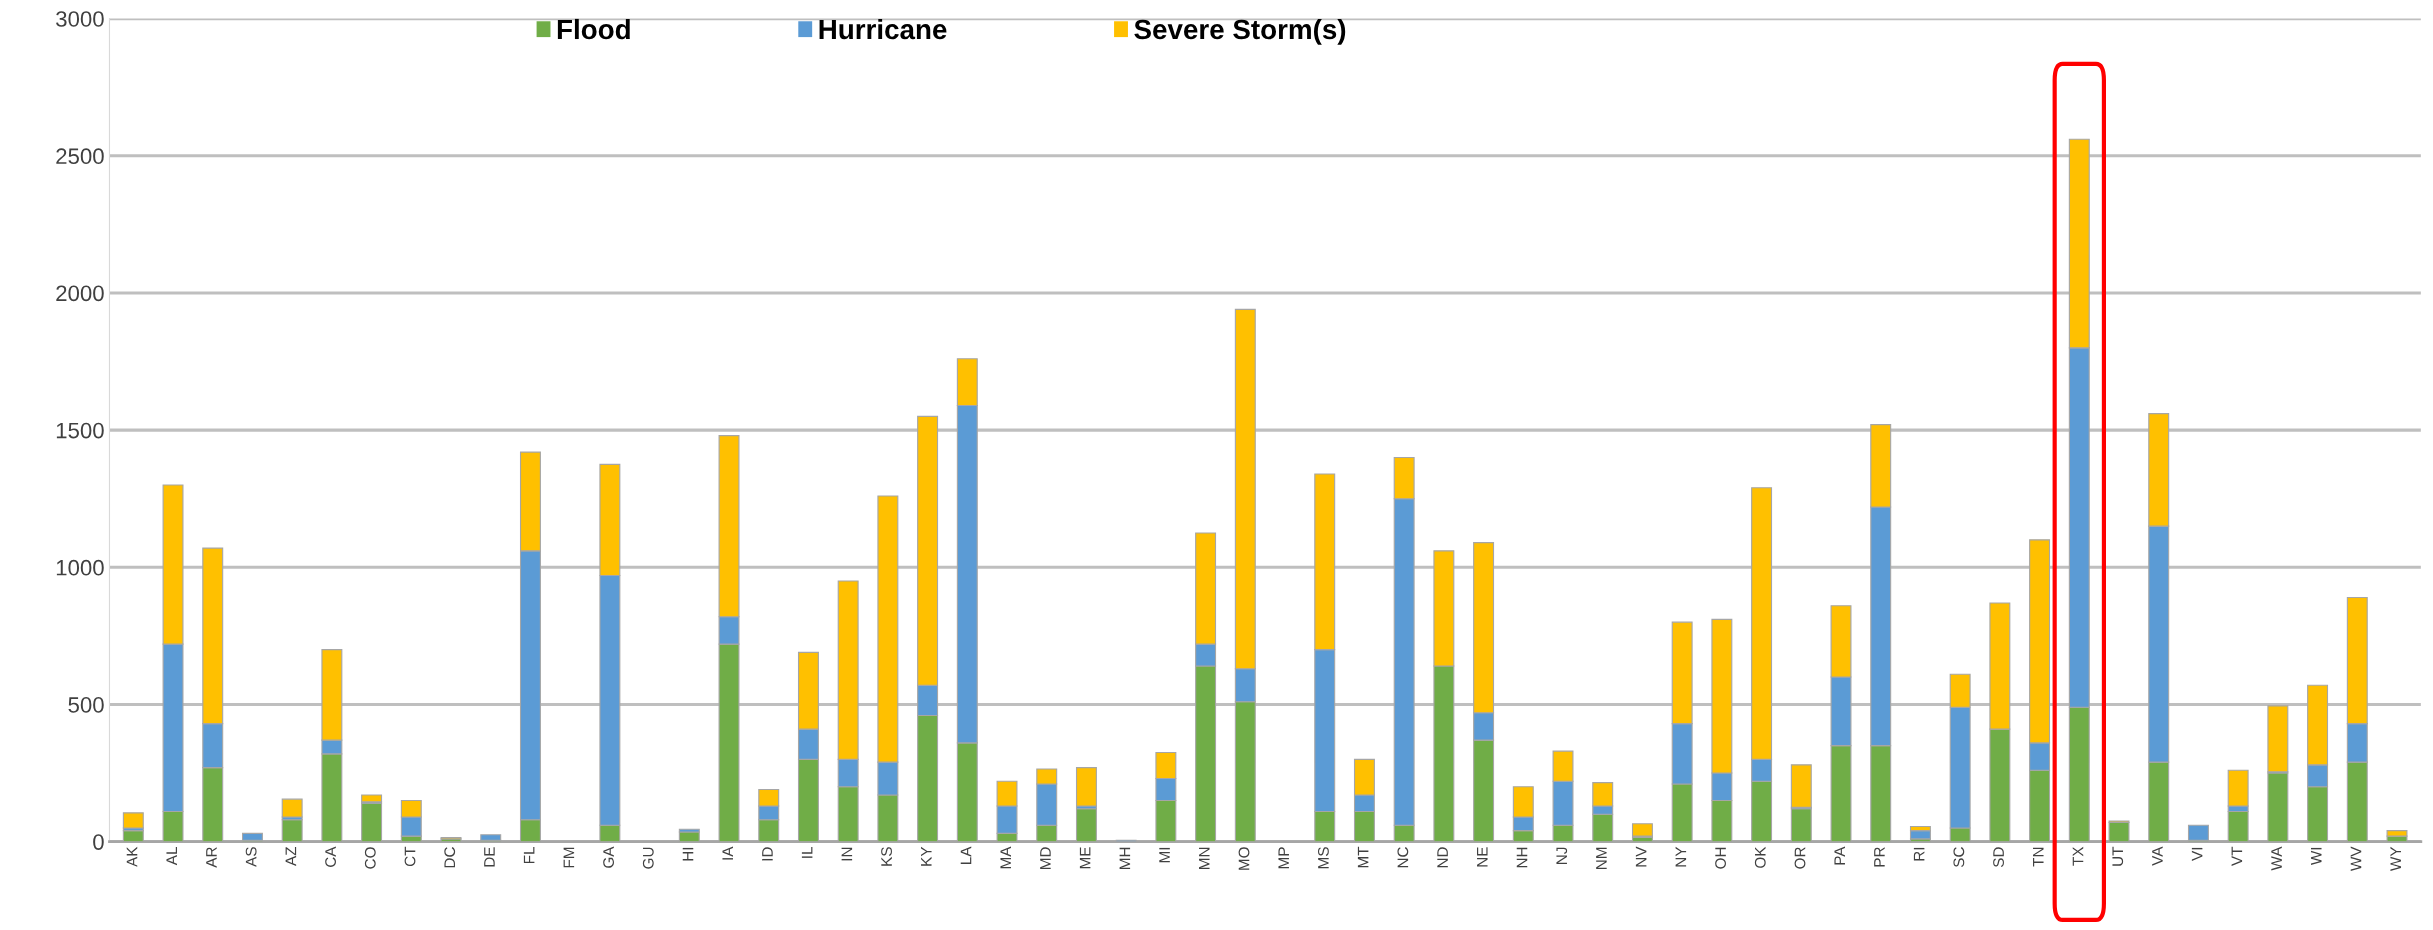 This screenshot has width=2433, height=930. What do you see at coordinates (370, 858) in the screenshot?
I see `x-tick-label: CO` at bounding box center [370, 858].